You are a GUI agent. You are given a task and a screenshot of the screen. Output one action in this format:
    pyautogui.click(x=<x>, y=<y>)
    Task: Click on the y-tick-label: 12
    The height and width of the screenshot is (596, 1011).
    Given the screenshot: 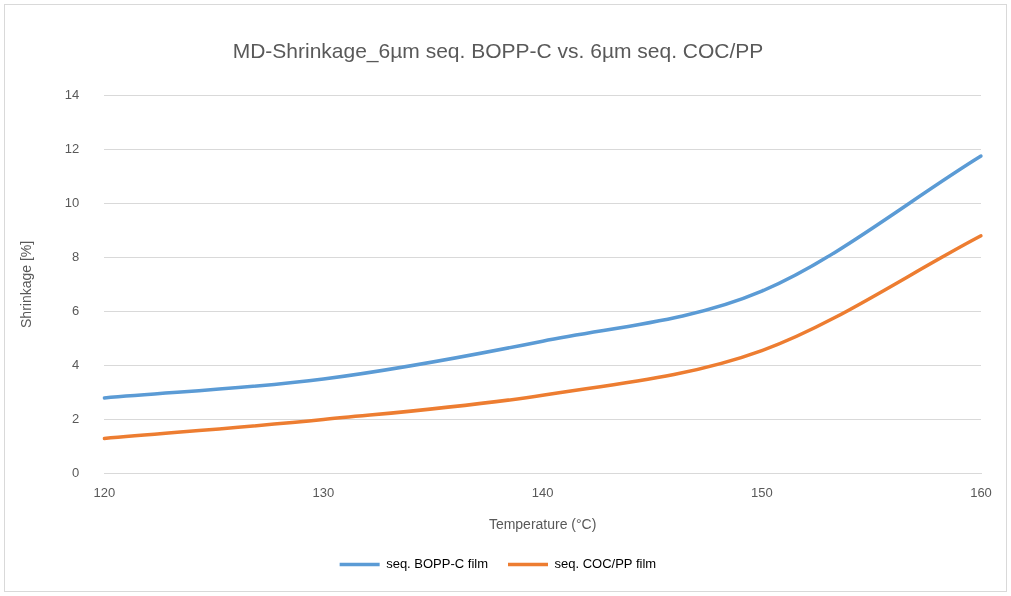 What is the action you would take?
    pyautogui.click(x=72, y=148)
    